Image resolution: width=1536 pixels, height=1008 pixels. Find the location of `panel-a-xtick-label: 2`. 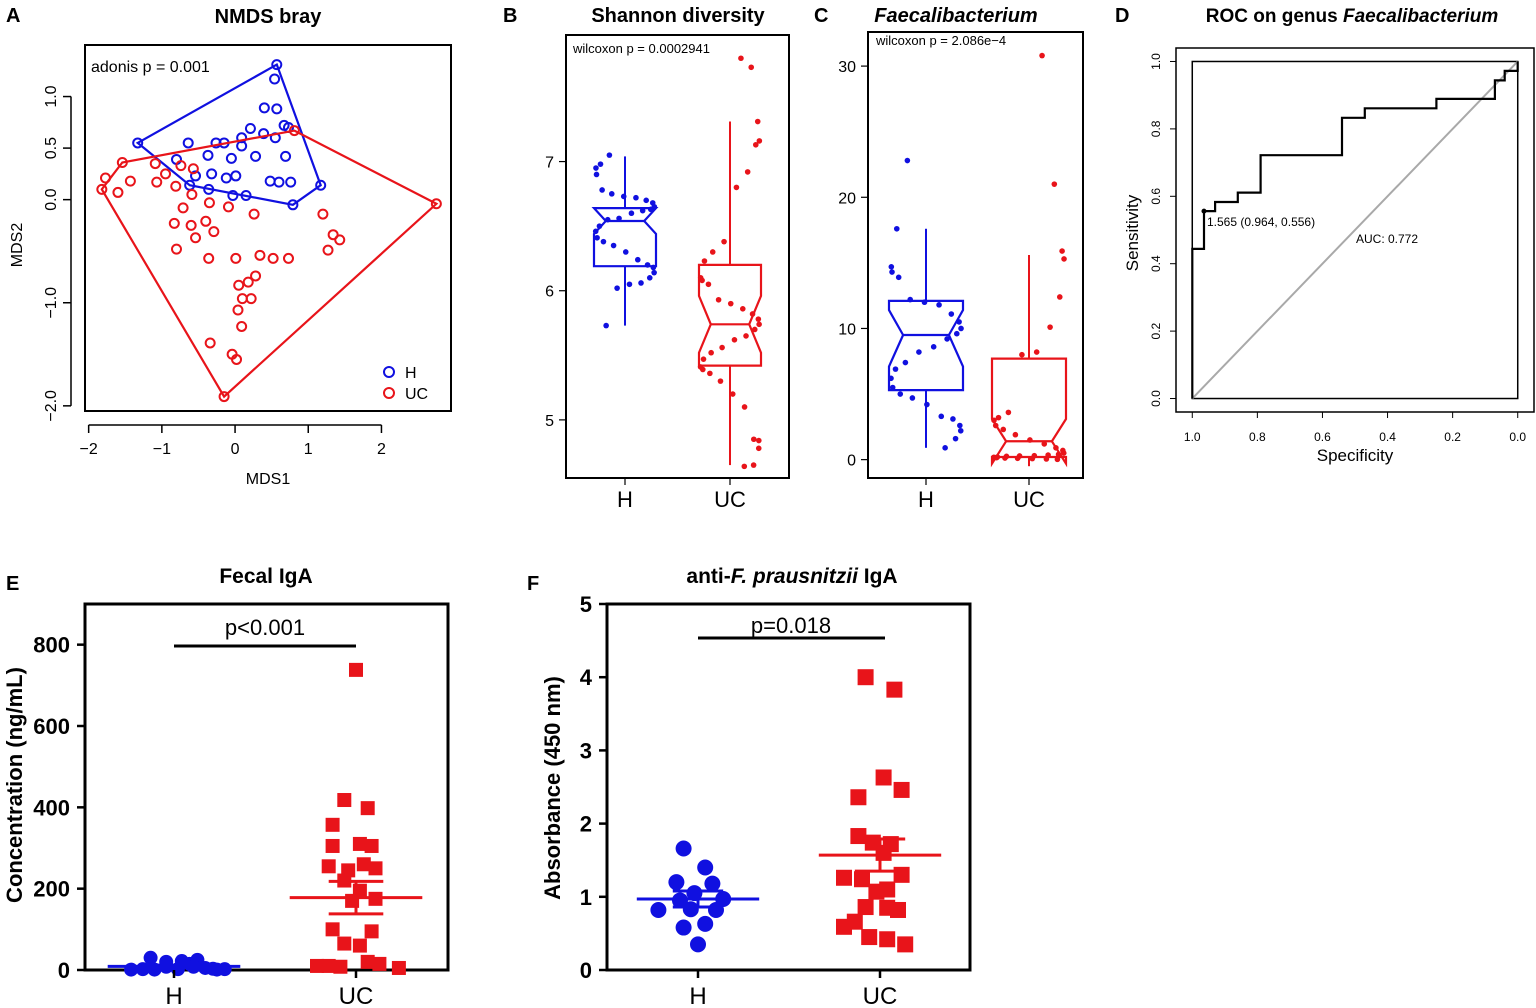

panel-a-xtick-label: 2 is located at coordinates (381, 449).